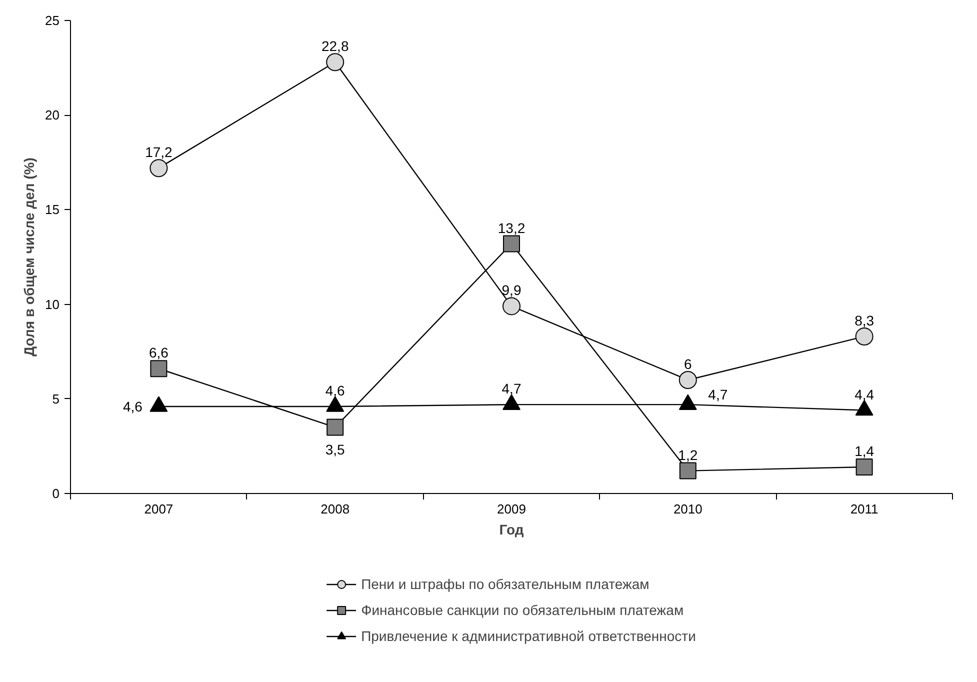 The height and width of the screenshot is (682, 977). I want to click on legend-label: Финансовые санкции по обязательным платежам, so click(522, 610).